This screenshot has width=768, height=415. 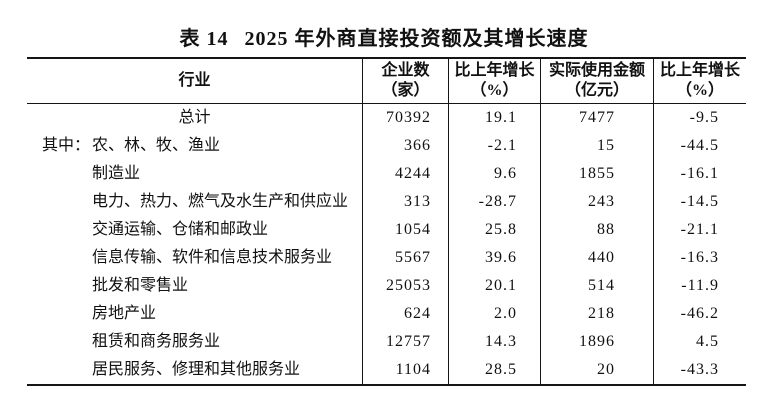 I want to click on header-actual-amount: 实际使用金额 （亿元）, so click(x=596, y=81).